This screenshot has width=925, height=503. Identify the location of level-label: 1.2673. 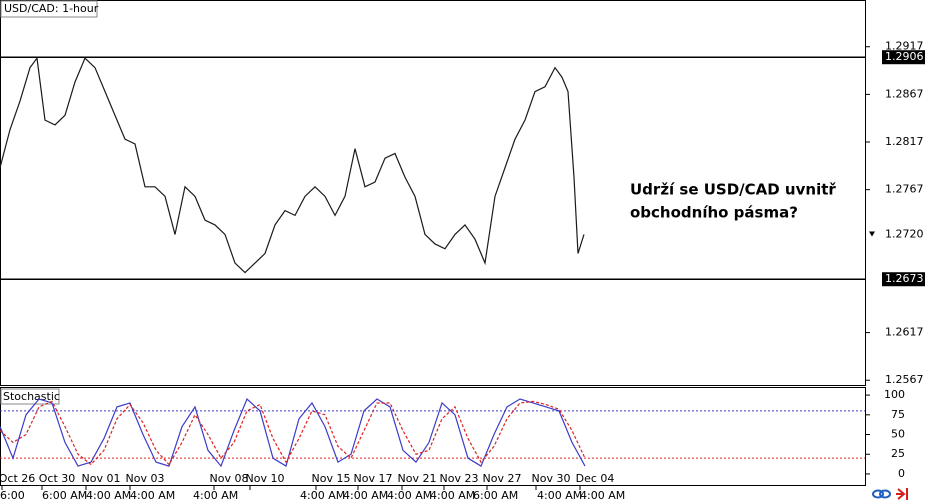
(904, 278).